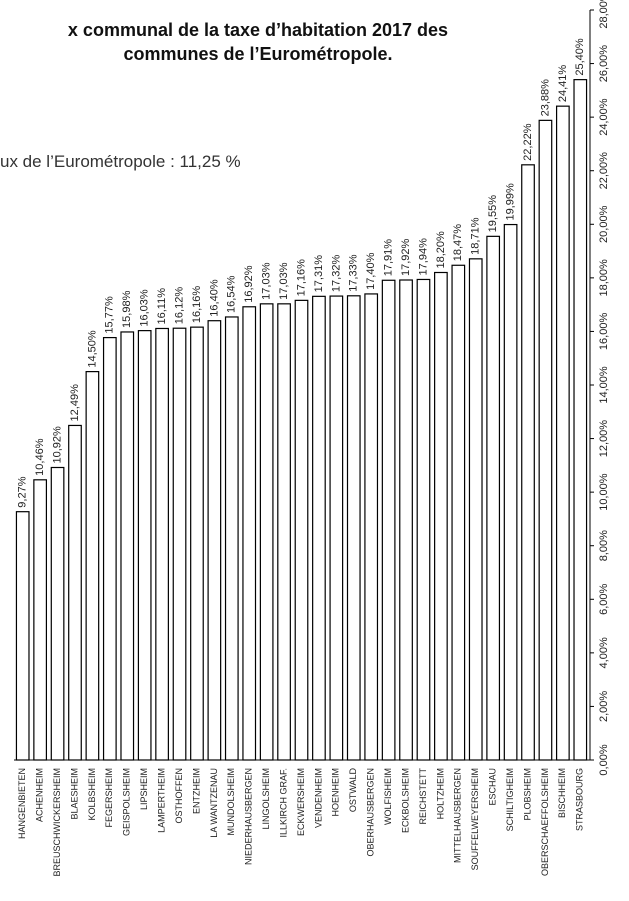  What do you see at coordinates (604, 492) in the screenshot?
I see `y-tick-label: 10,00%` at bounding box center [604, 492].